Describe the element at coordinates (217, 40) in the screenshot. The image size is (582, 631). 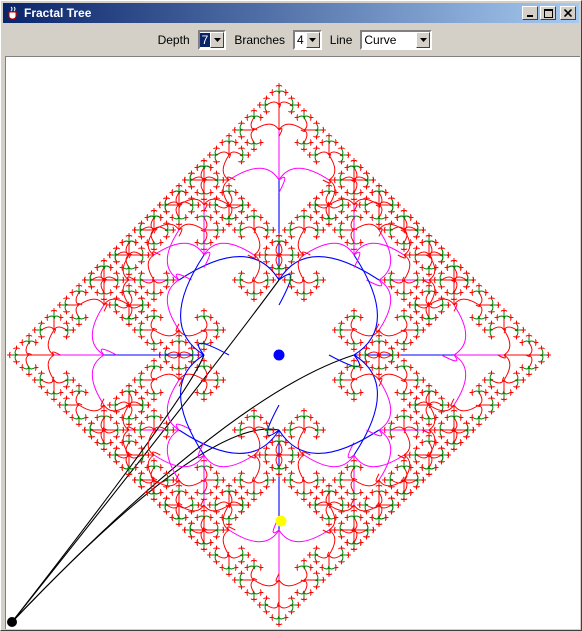
I see `depth-dropdown-button` at that location.